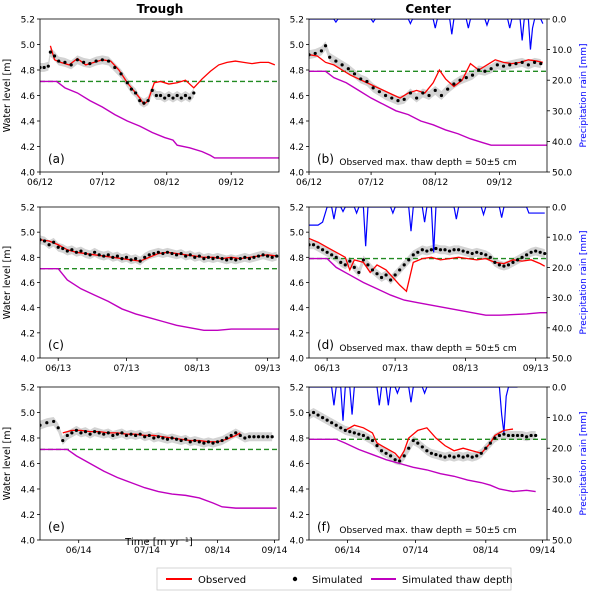 The width and height of the screenshot is (594, 600). Describe the element at coordinates (486, 551) in the screenshot. I see `x-tick-label: 08/14` at that location.